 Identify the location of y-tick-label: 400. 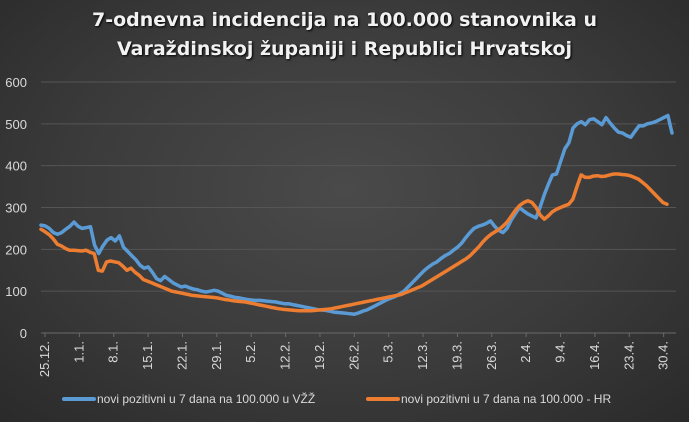
(16, 166).